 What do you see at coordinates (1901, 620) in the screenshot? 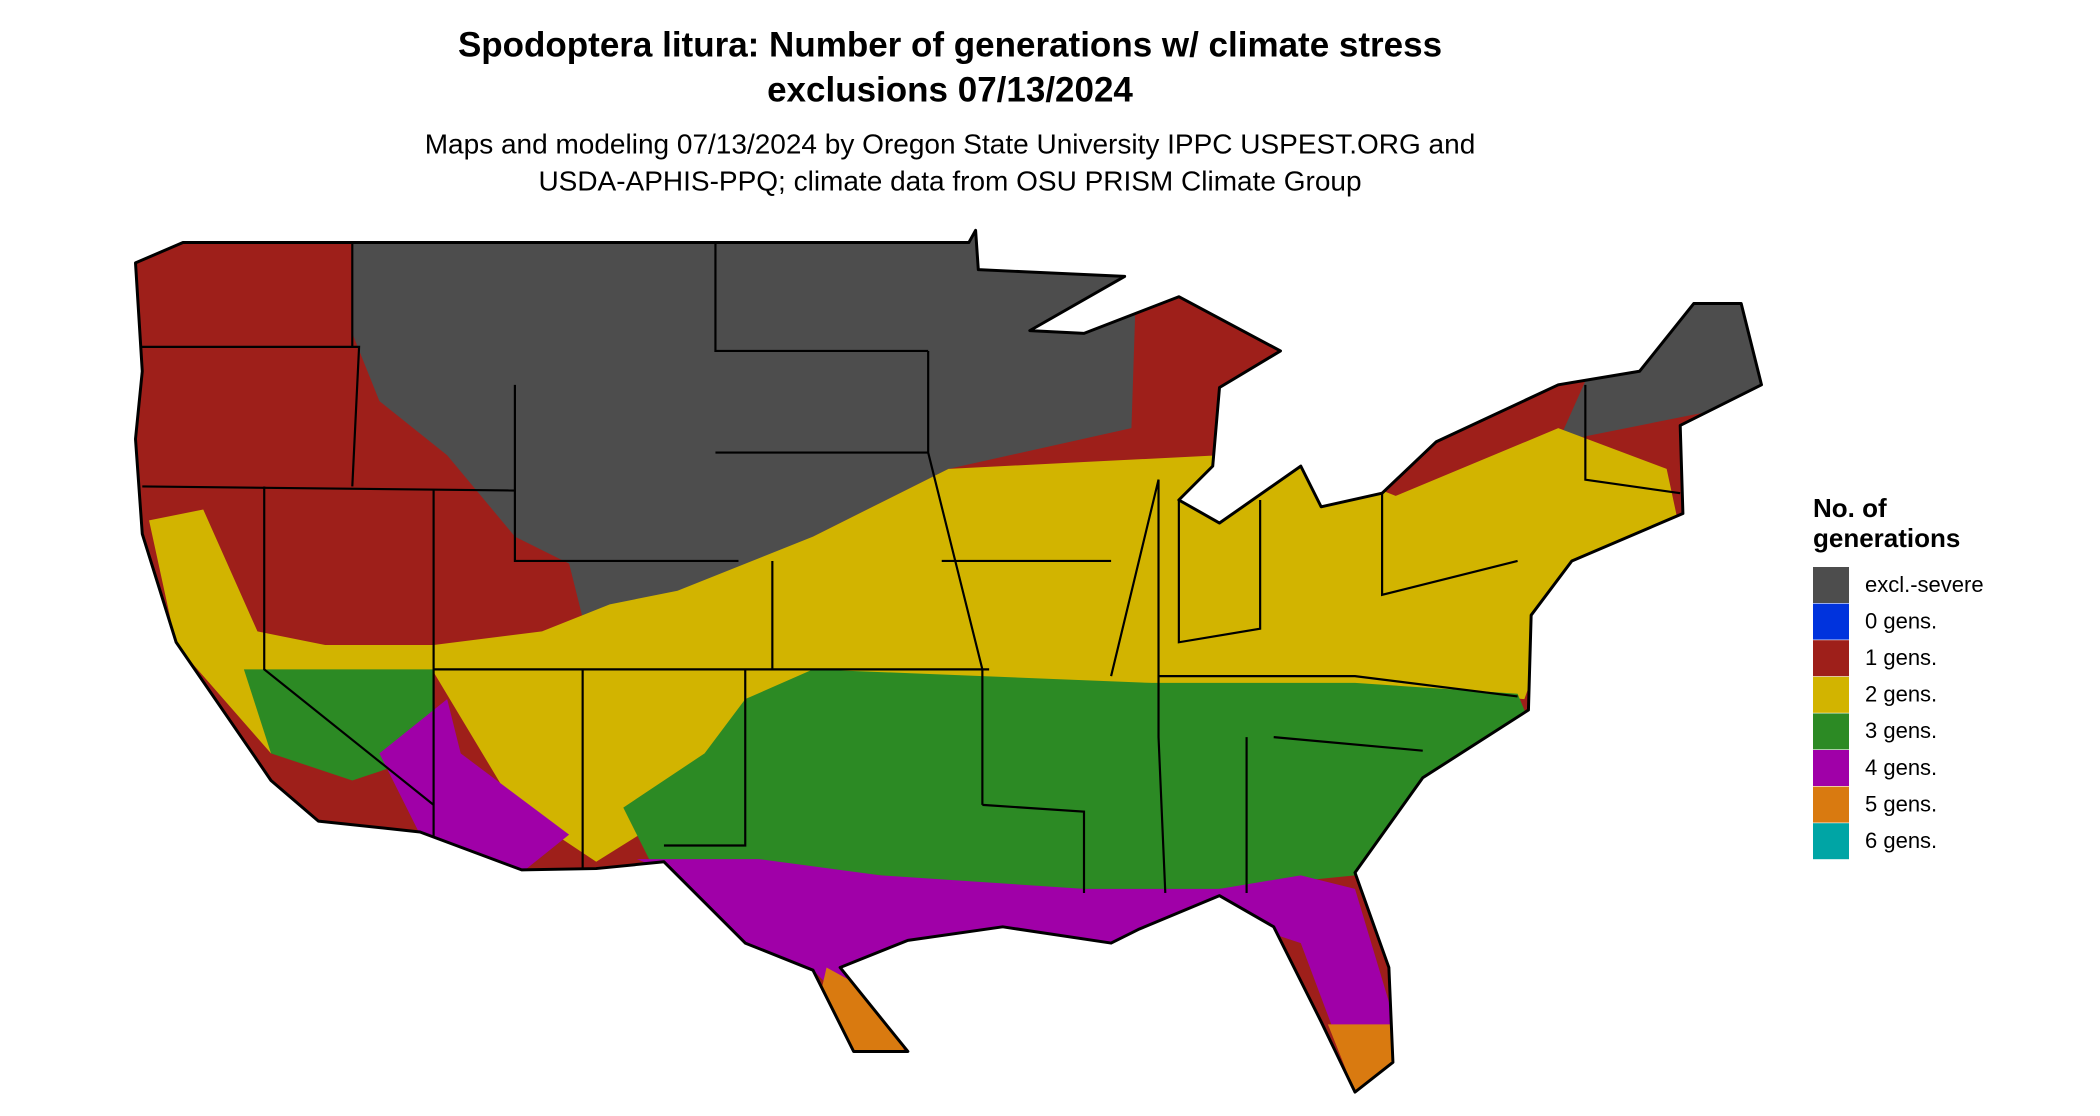
I see `legend-label: 0 gens.` at bounding box center [1901, 620].